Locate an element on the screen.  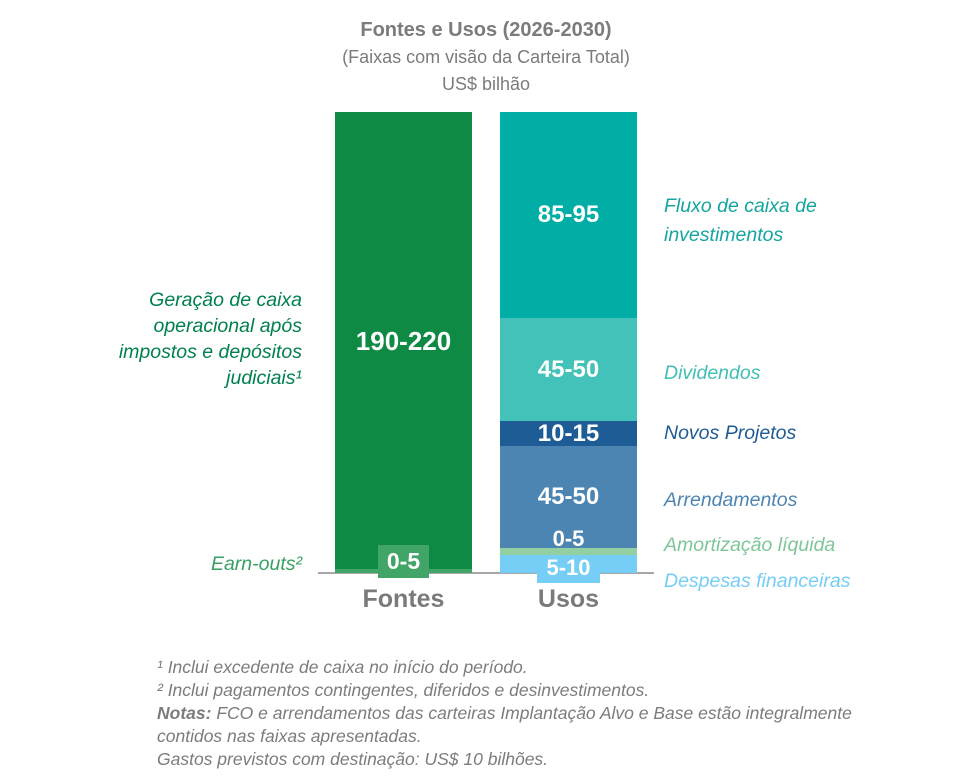
annotation-earn-outs: Earn-outs² is located at coordinates (256, 564).